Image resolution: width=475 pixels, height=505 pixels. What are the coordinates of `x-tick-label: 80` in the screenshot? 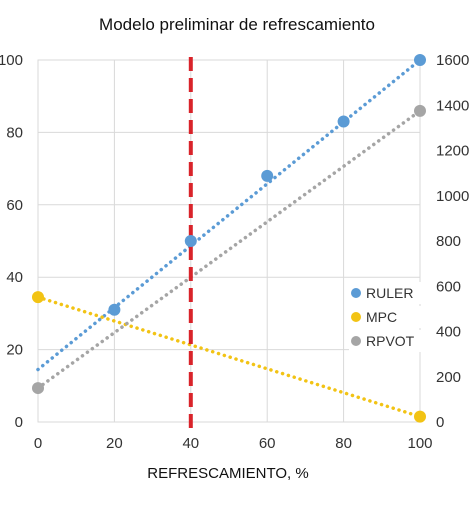 It's located at (343, 443).